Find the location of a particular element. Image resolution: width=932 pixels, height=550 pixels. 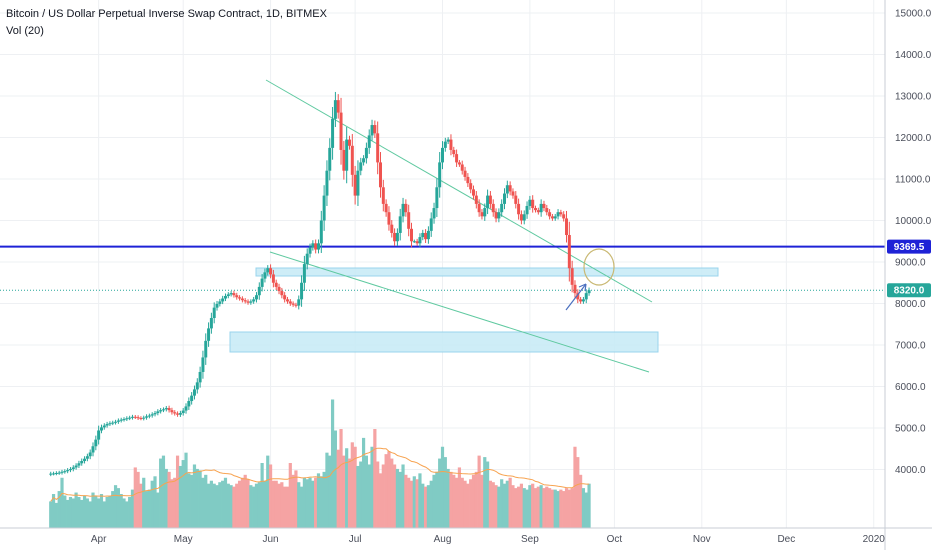

y-tick-label: 10000.0 is located at coordinates (913, 221).